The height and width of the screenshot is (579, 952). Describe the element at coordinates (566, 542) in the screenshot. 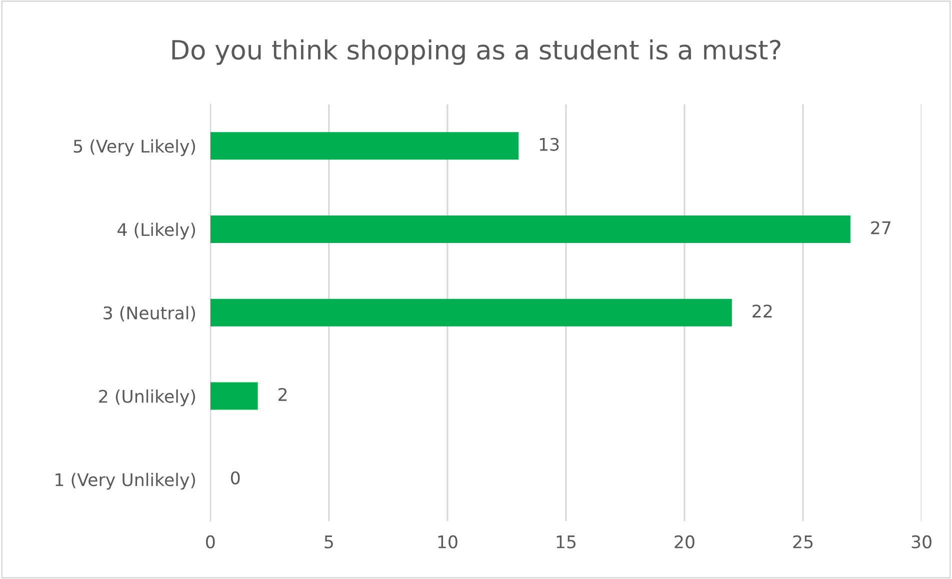

I see `x-tick-label: 15` at that location.